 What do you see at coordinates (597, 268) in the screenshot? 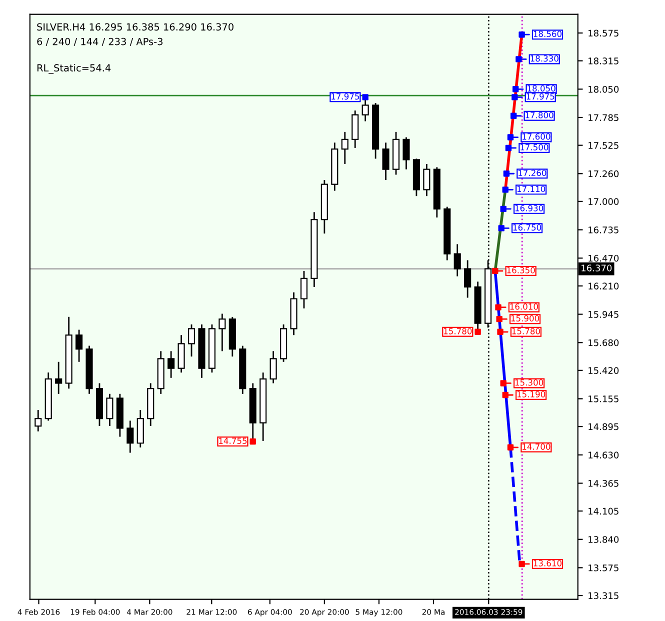
I see `ref-line-label: 16.370` at bounding box center [597, 268].